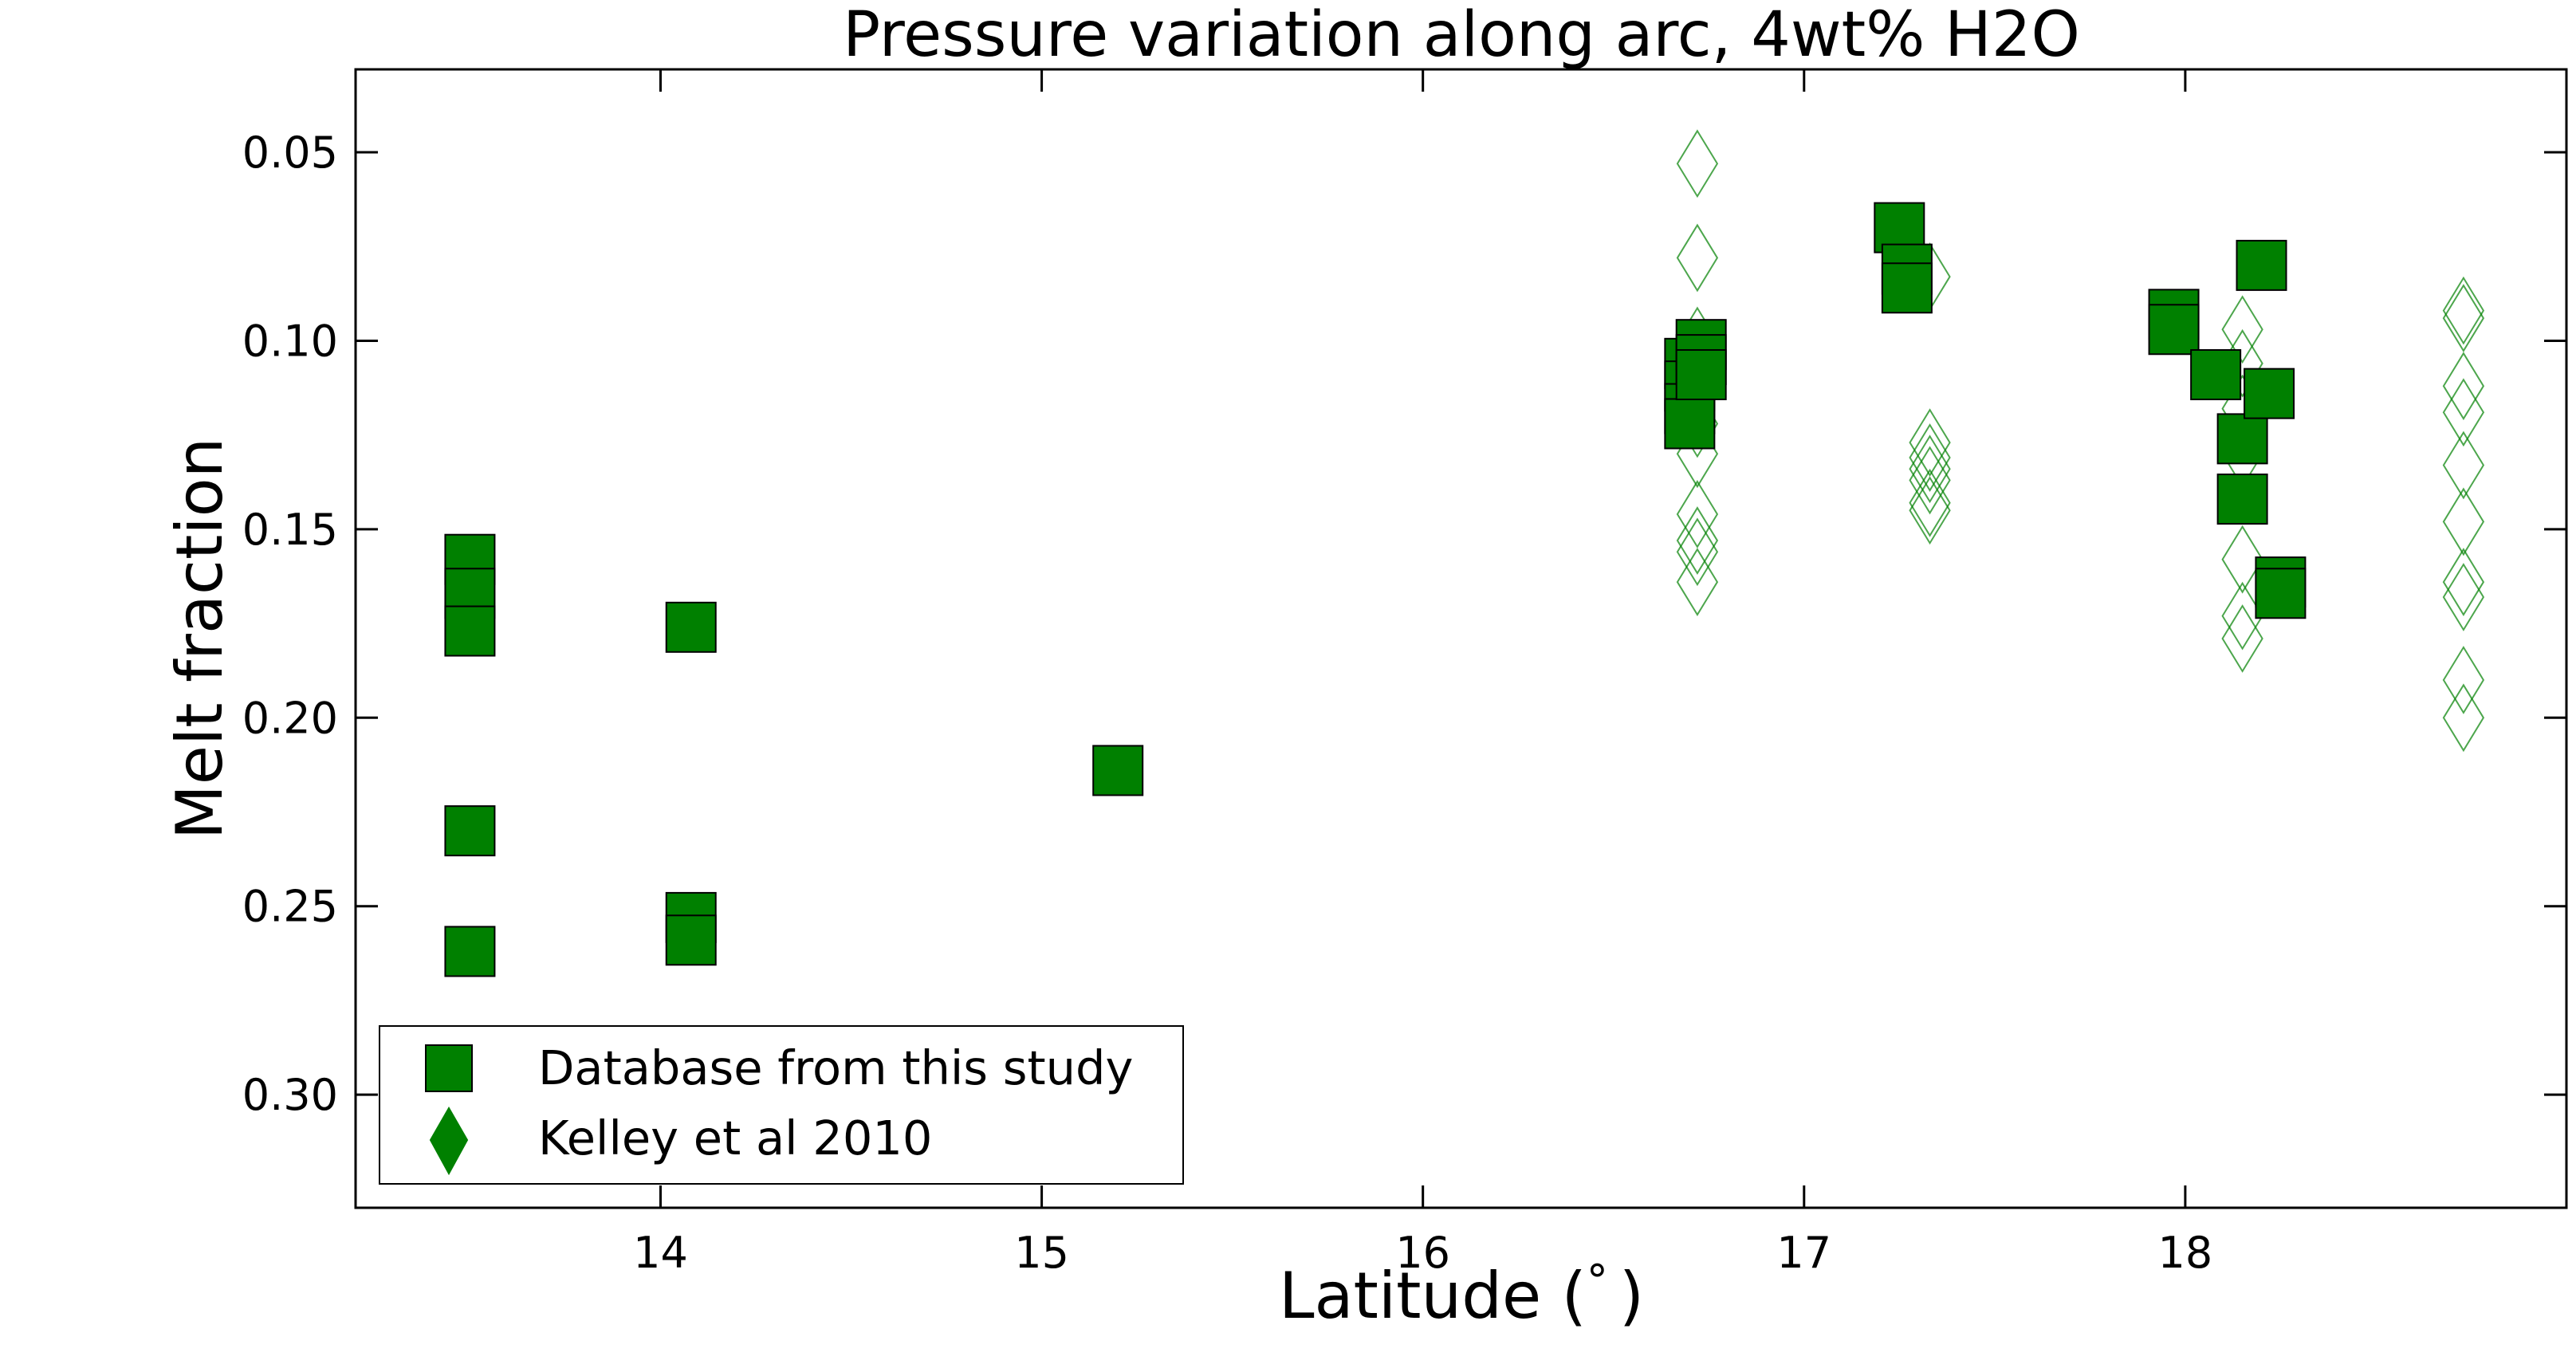 The width and height of the screenshot is (2576, 1372). I want to click on x-tick-label: 17, so click(1804, 1253).